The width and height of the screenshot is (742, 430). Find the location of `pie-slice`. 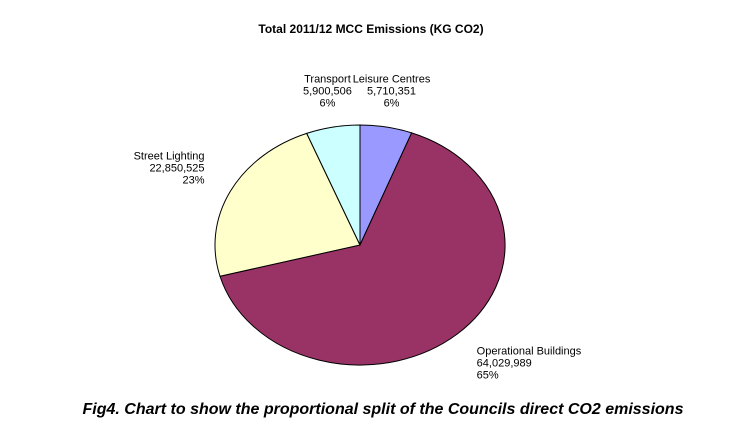

pie-slice is located at coordinates (333, 185).